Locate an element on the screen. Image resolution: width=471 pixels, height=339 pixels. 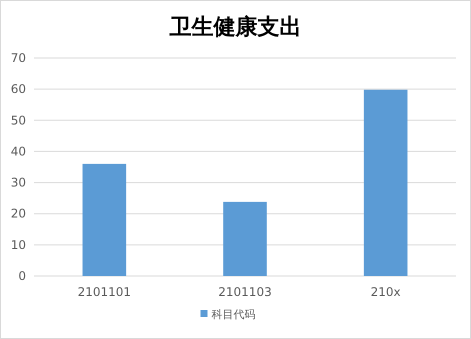
y-tick-label: 60 is located at coordinates (18, 89).